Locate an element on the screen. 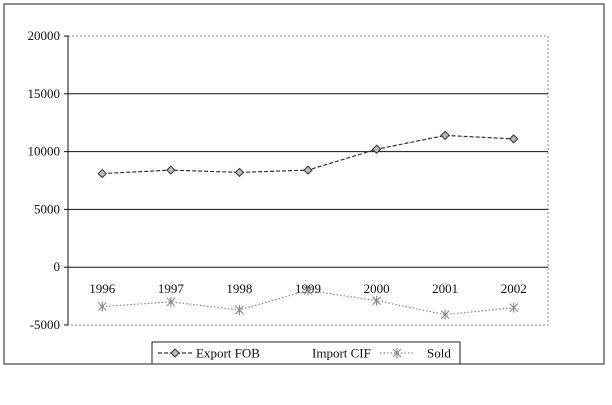 The image size is (612, 405). x-tick-label: 1998 is located at coordinates (239, 288).